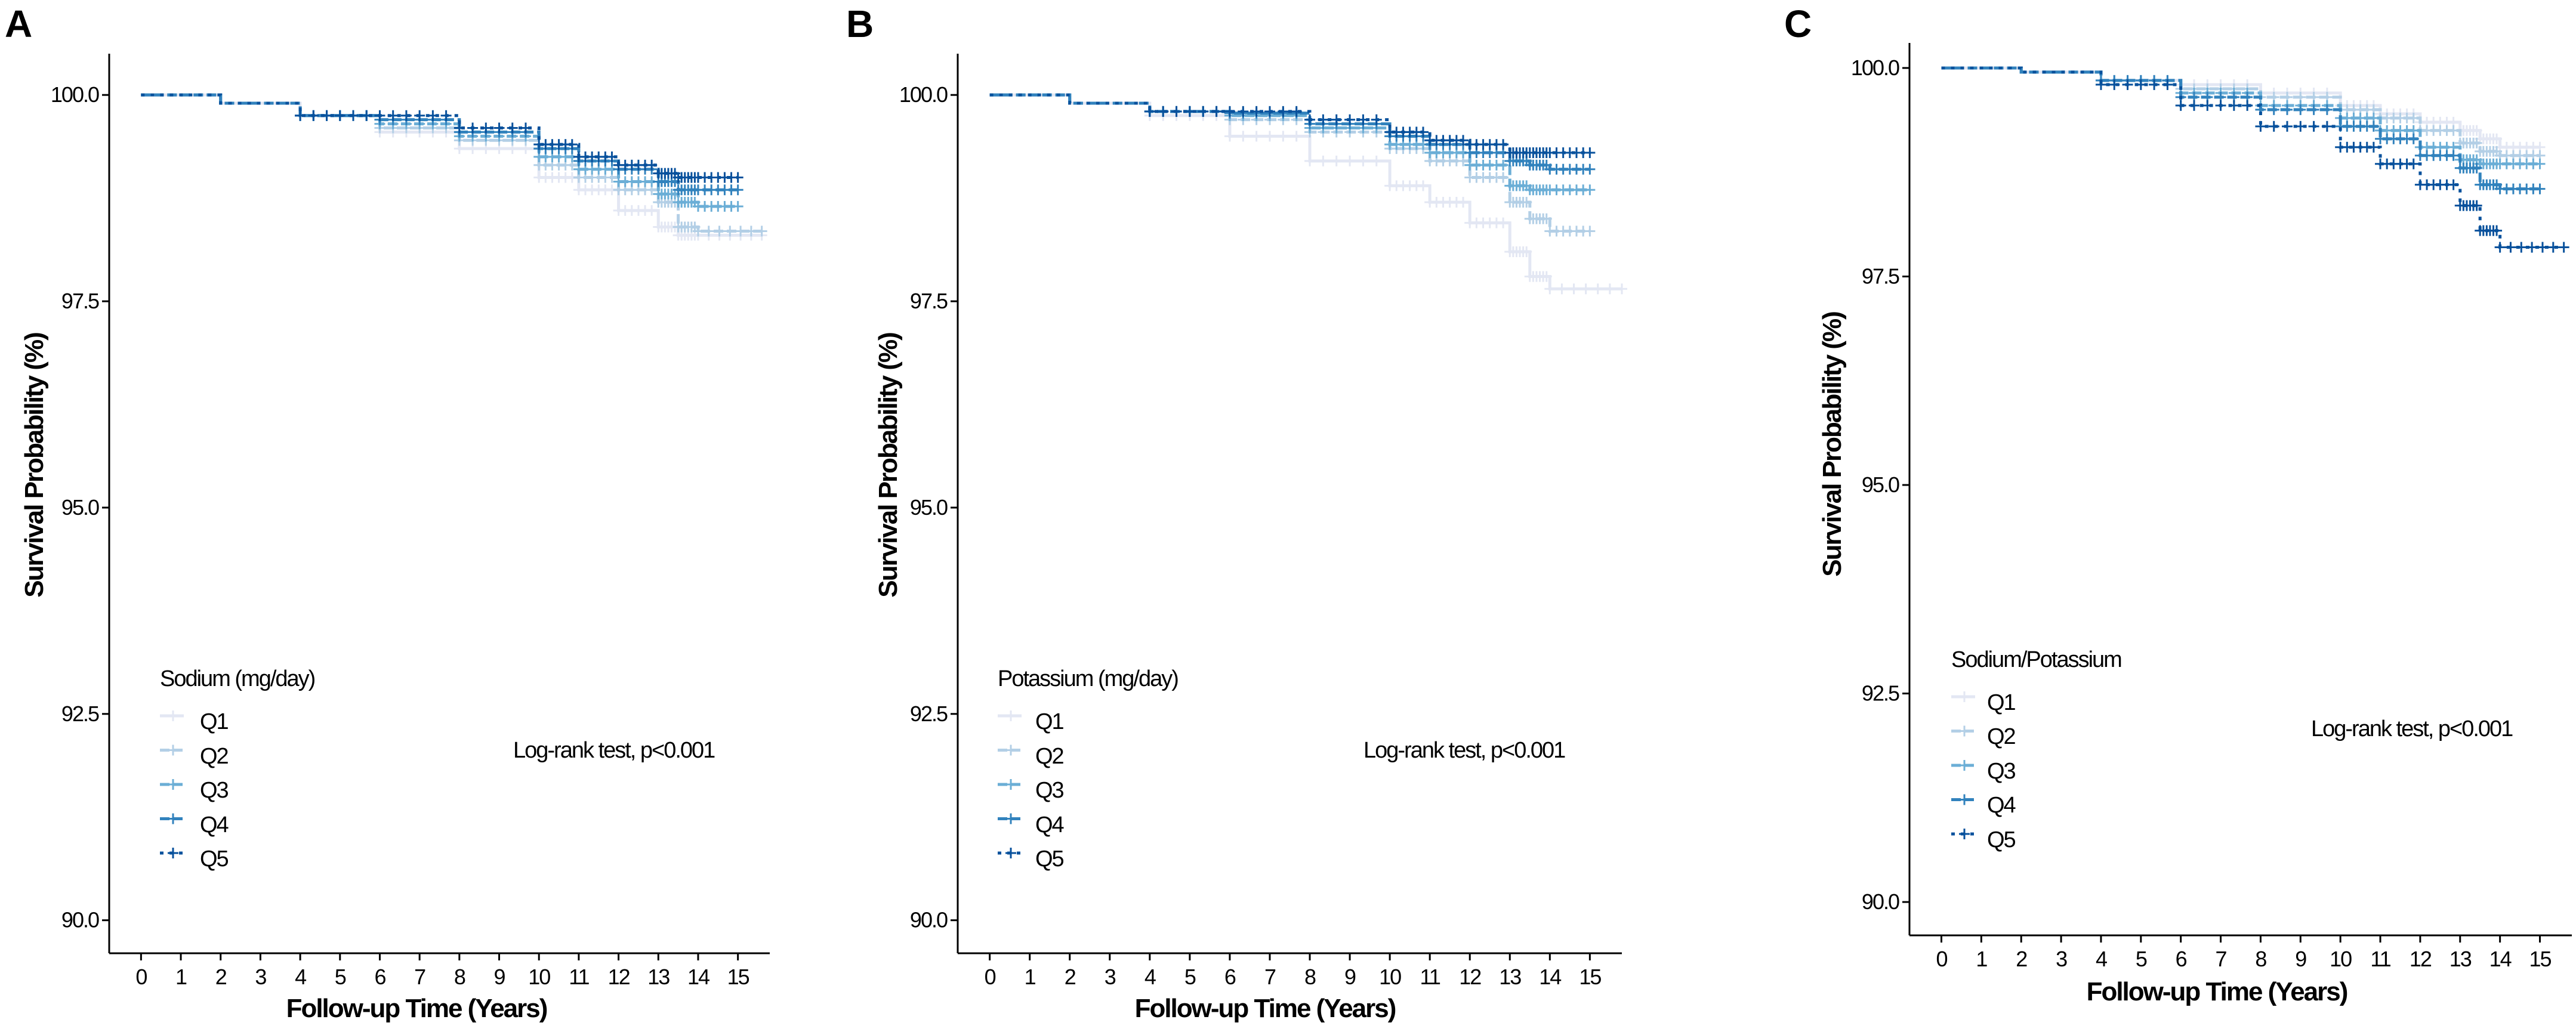  I want to click on legend-title: Sodium/Potassium, so click(2036, 660).